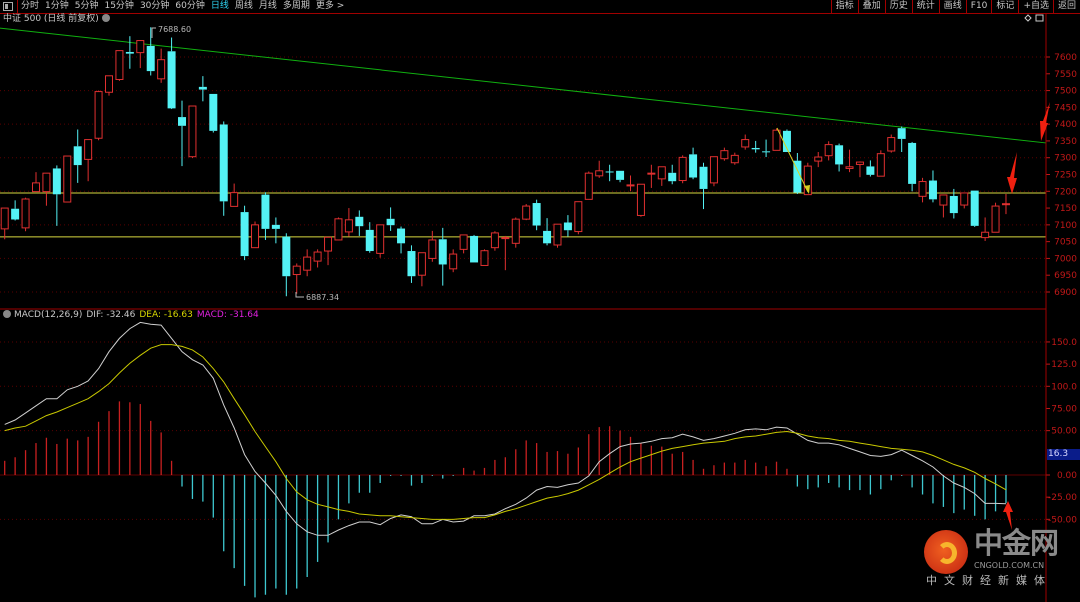 The image size is (1080, 602). What do you see at coordinates (1039, 18) in the screenshot?
I see `panel-toggle-icon` at bounding box center [1039, 18].